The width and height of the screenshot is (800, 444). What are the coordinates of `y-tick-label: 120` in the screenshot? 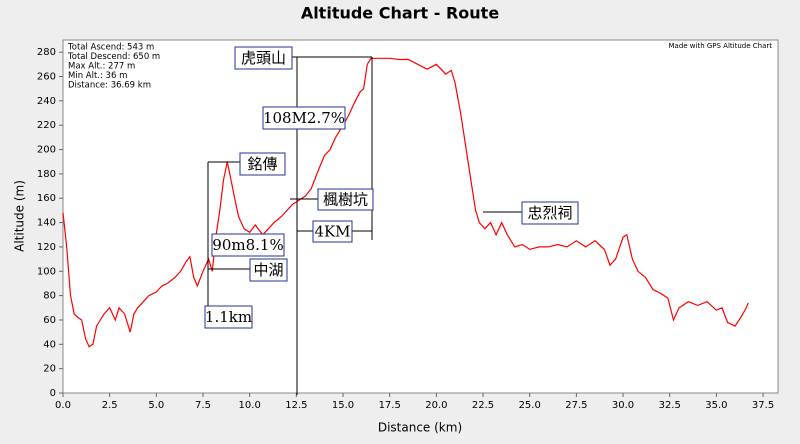 It's located at (46, 247).